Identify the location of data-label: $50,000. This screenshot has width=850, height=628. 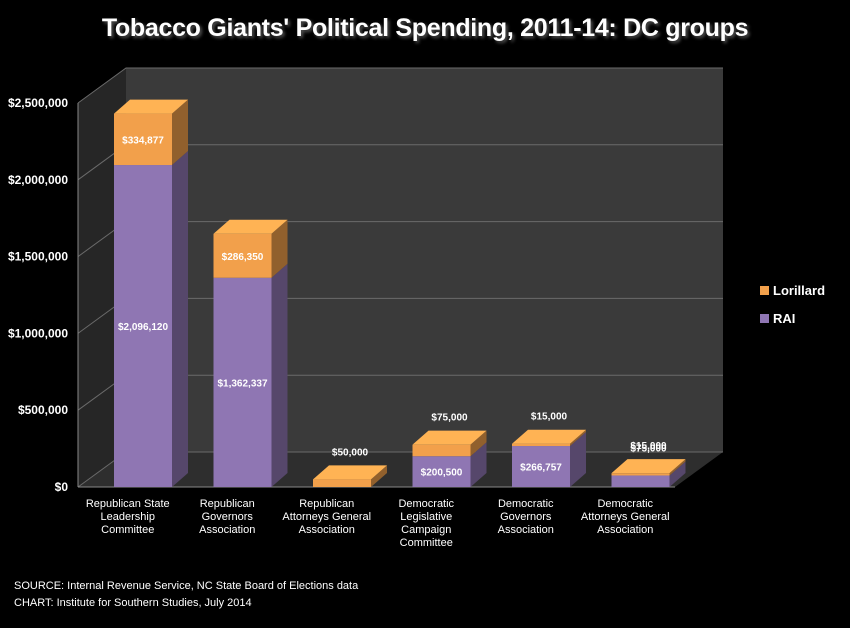
(350, 452).